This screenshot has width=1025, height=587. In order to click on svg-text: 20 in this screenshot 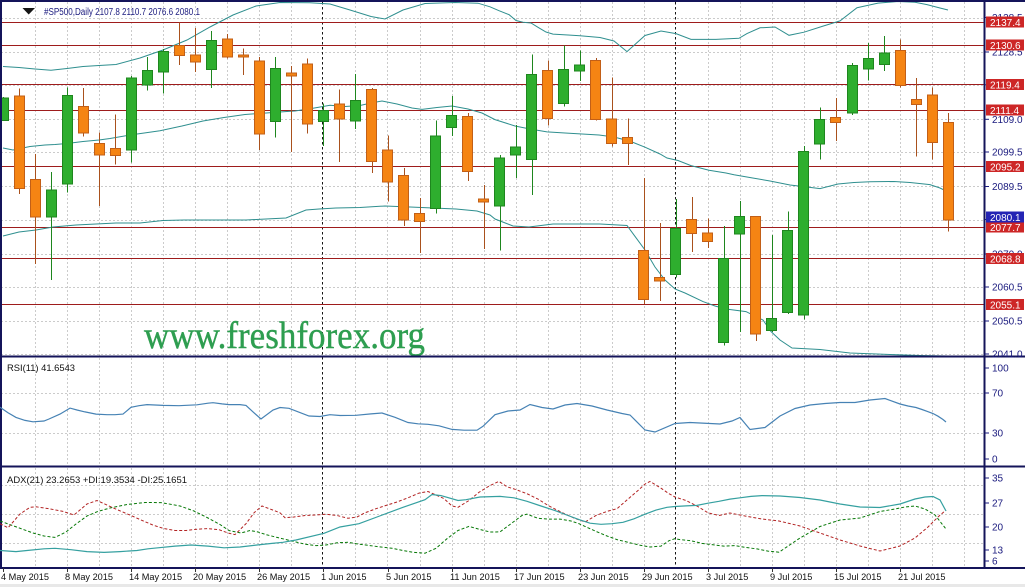, I will do `click(998, 528)`.